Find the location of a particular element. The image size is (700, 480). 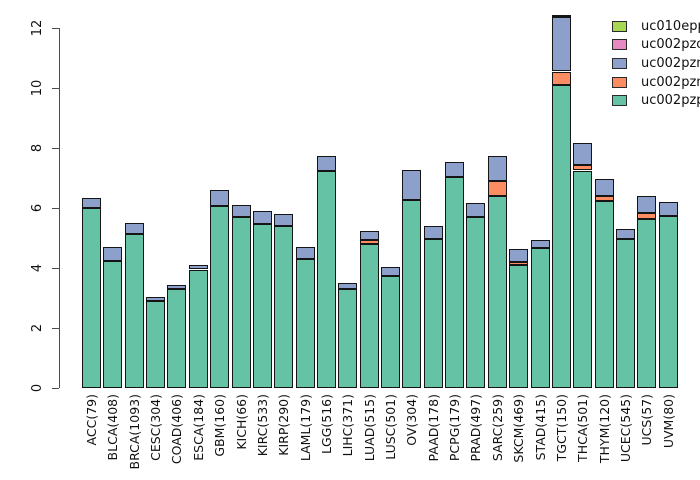

legend-item: uc002pzn is located at coordinates (656, 63).